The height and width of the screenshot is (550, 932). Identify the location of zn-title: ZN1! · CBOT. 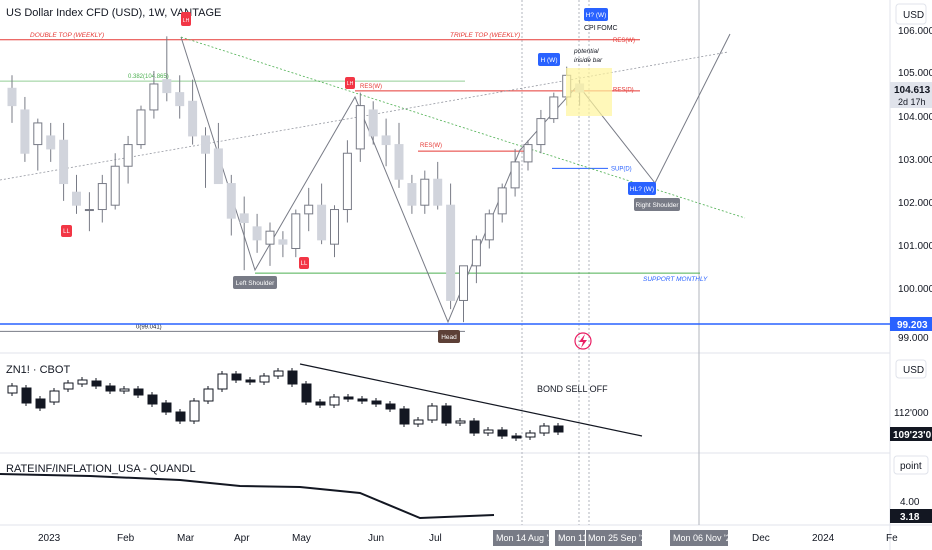
(38, 370).